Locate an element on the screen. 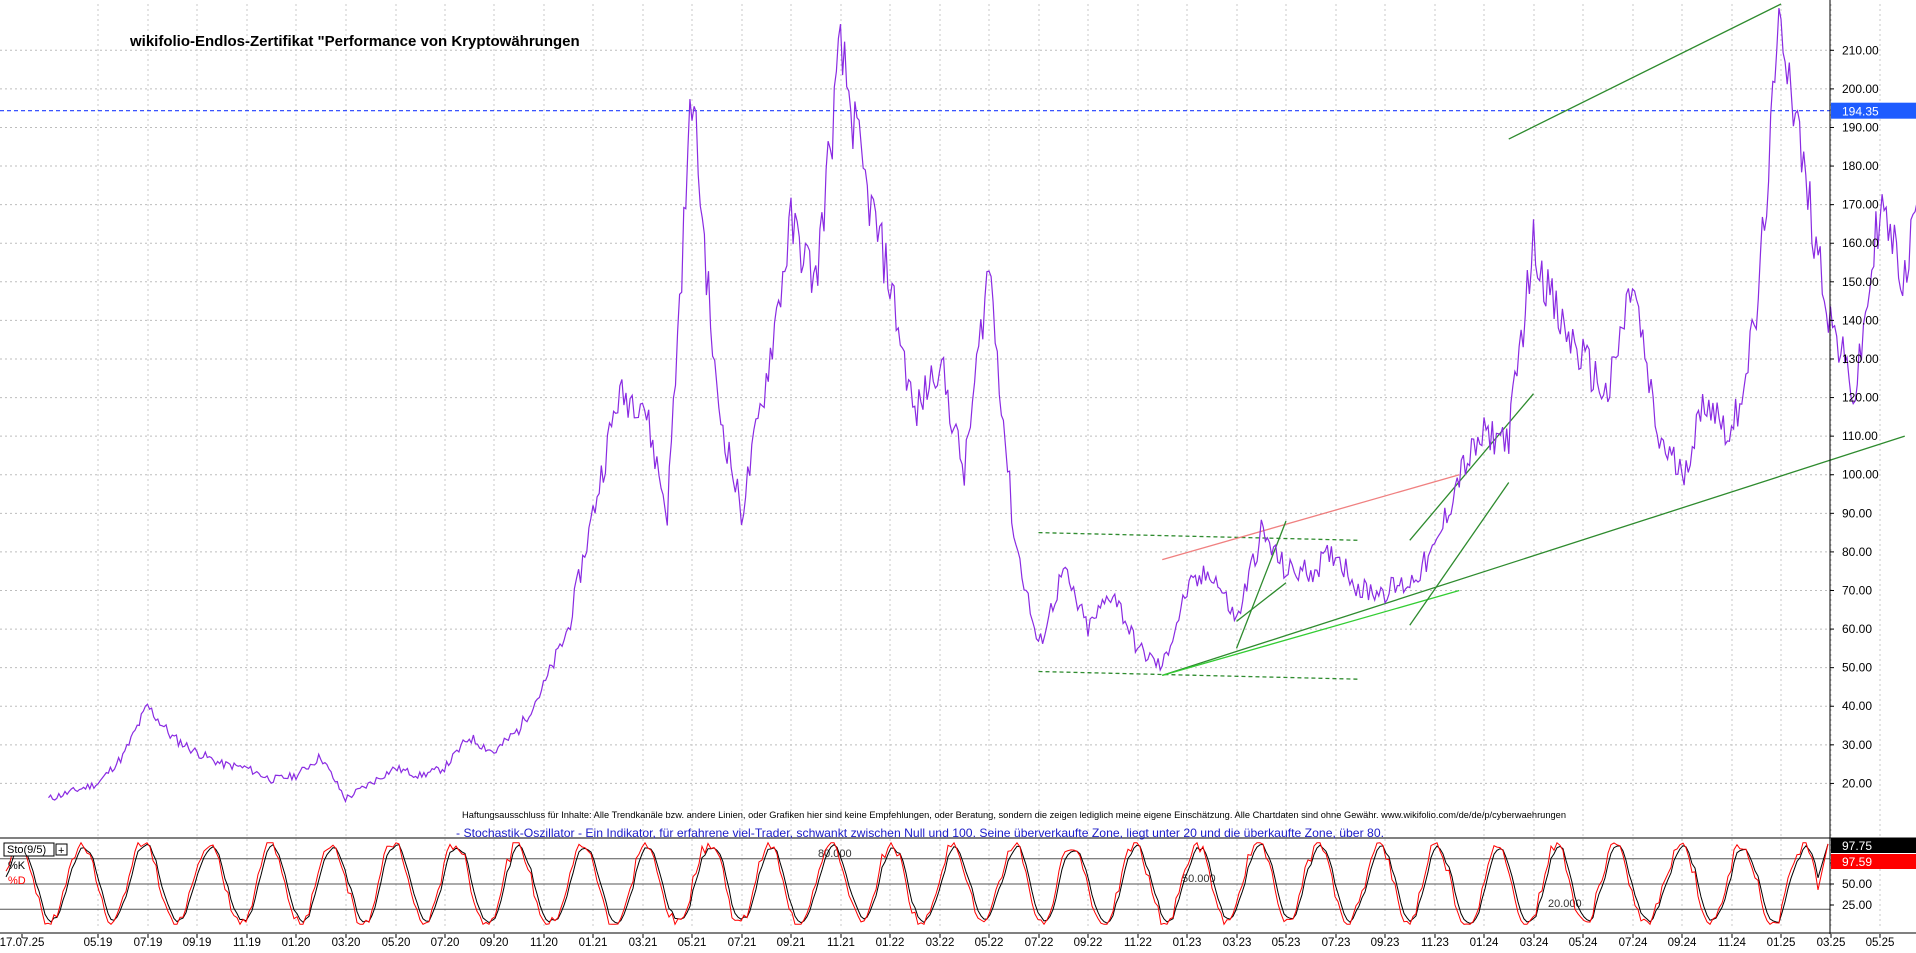 The width and height of the screenshot is (1916, 953). x-tick-label: 03.21 is located at coordinates (643, 942).